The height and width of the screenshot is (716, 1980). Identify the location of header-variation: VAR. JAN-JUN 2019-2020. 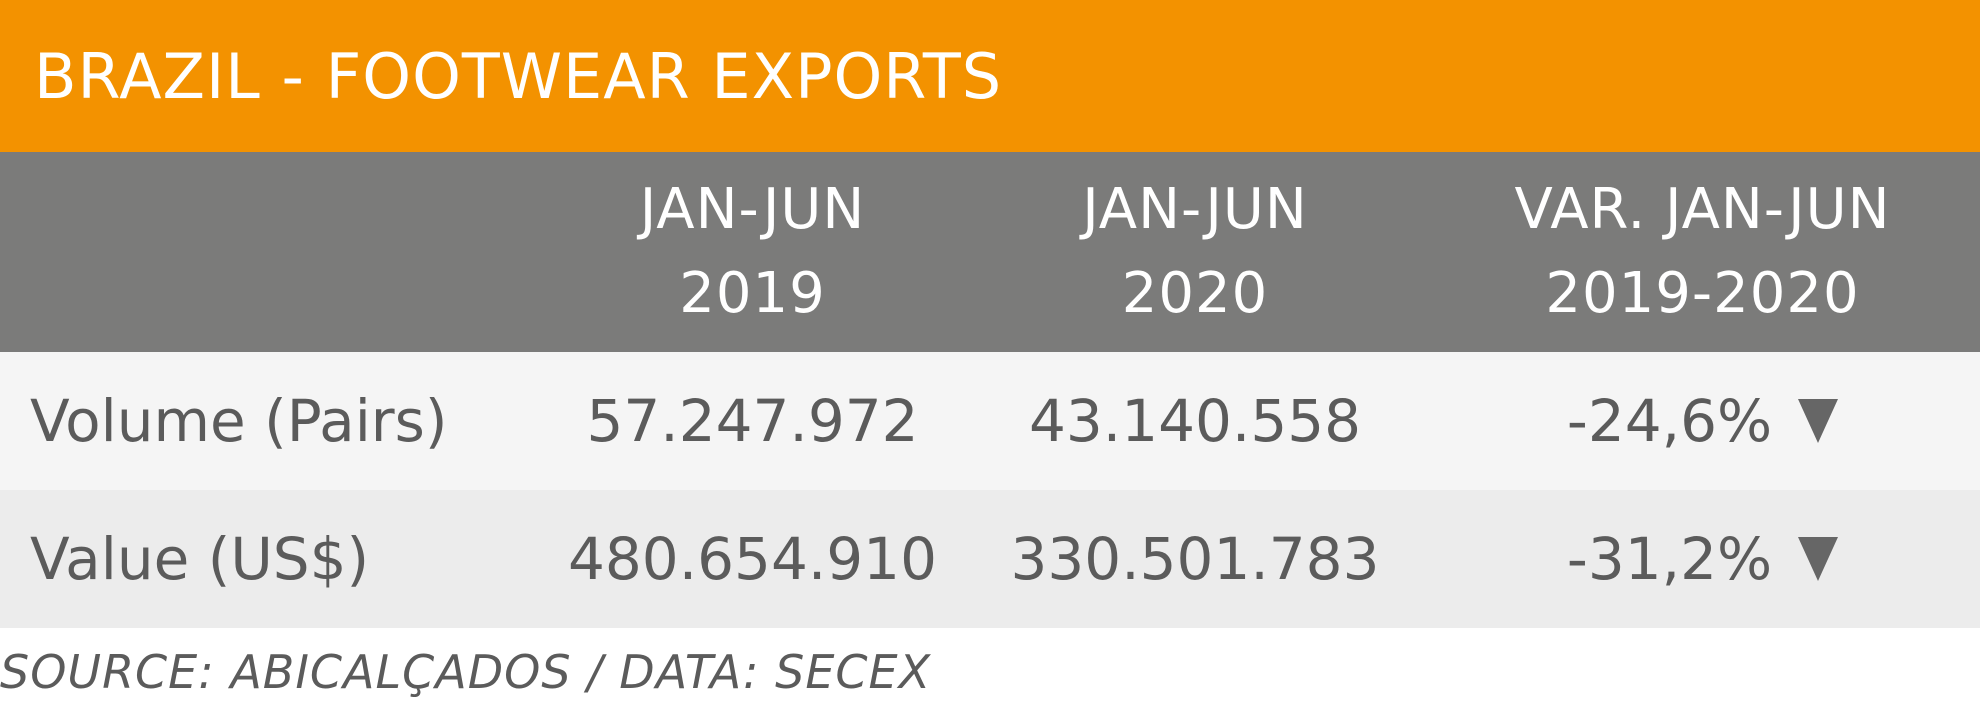
(1702, 252).